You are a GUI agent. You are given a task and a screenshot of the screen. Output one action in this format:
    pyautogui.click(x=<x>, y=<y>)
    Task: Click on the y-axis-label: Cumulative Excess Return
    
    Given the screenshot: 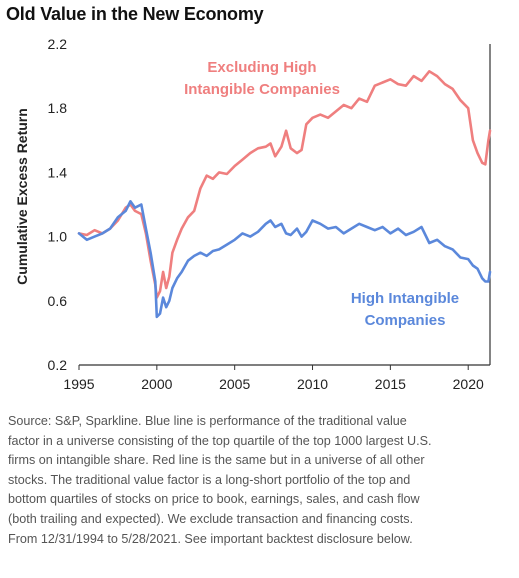 What is the action you would take?
    pyautogui.click(x=22, y=196)
    